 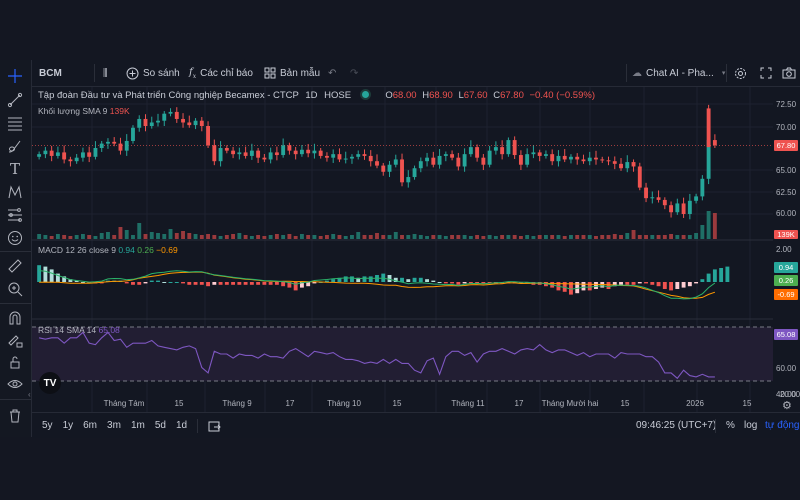 I want to click on lock-icon, so click(x=15, y=362).